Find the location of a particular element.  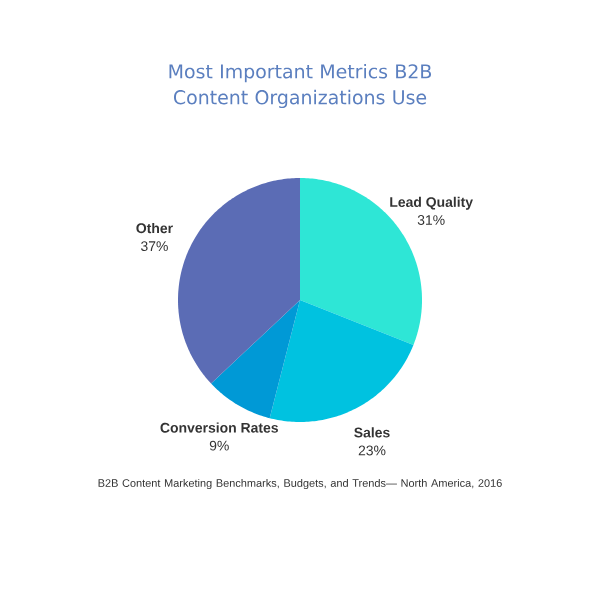

chart-title: Most Important Metrics B2B Content Organizations Use is located at coordinates (300, 86).